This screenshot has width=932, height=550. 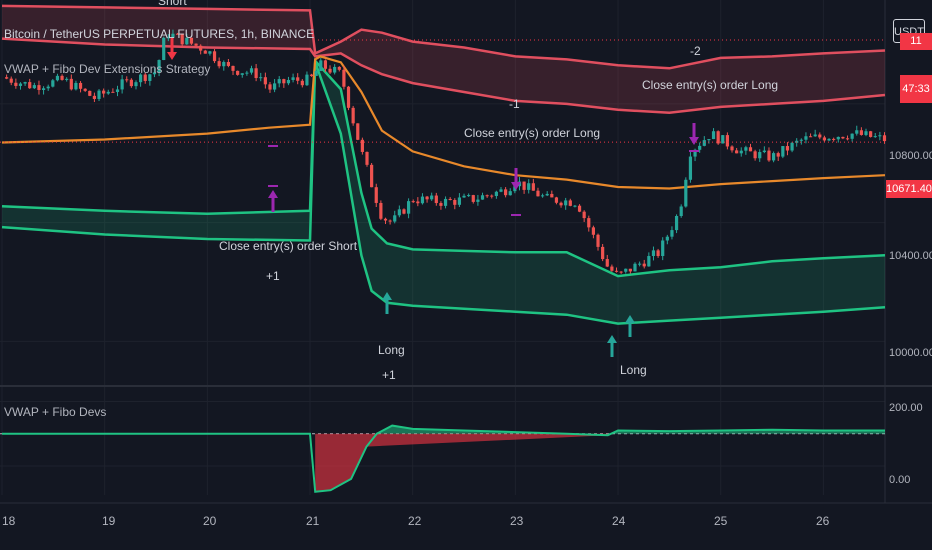 What do you see at coordinates (273, 186) in the screenshot?
I see `close-short-tick` at bounding box center [273, 186].